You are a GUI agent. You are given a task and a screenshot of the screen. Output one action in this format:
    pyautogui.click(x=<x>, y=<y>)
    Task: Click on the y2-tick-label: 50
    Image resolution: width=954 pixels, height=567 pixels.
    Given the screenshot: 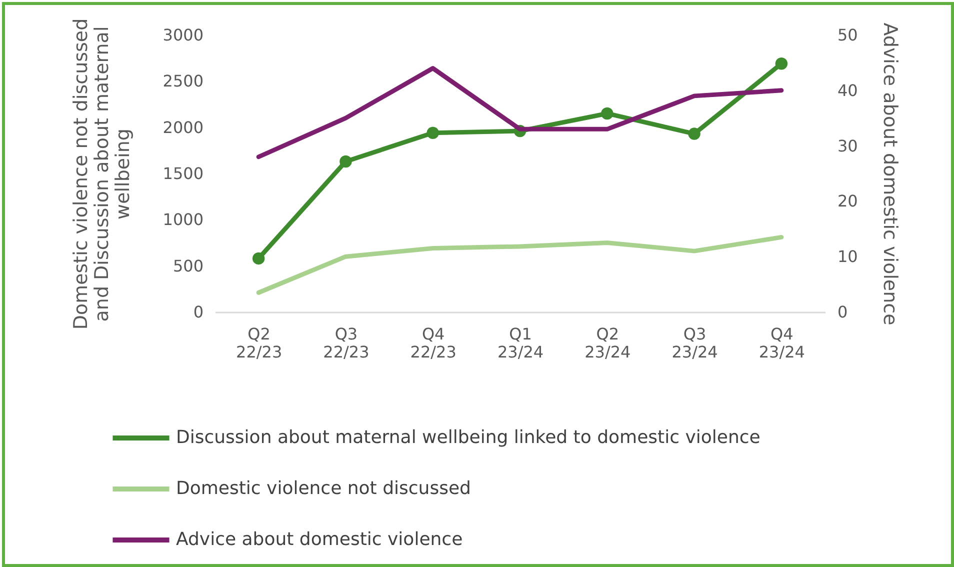 What is the action you would take?
    pyautogui.click(x=848, y=35)
    